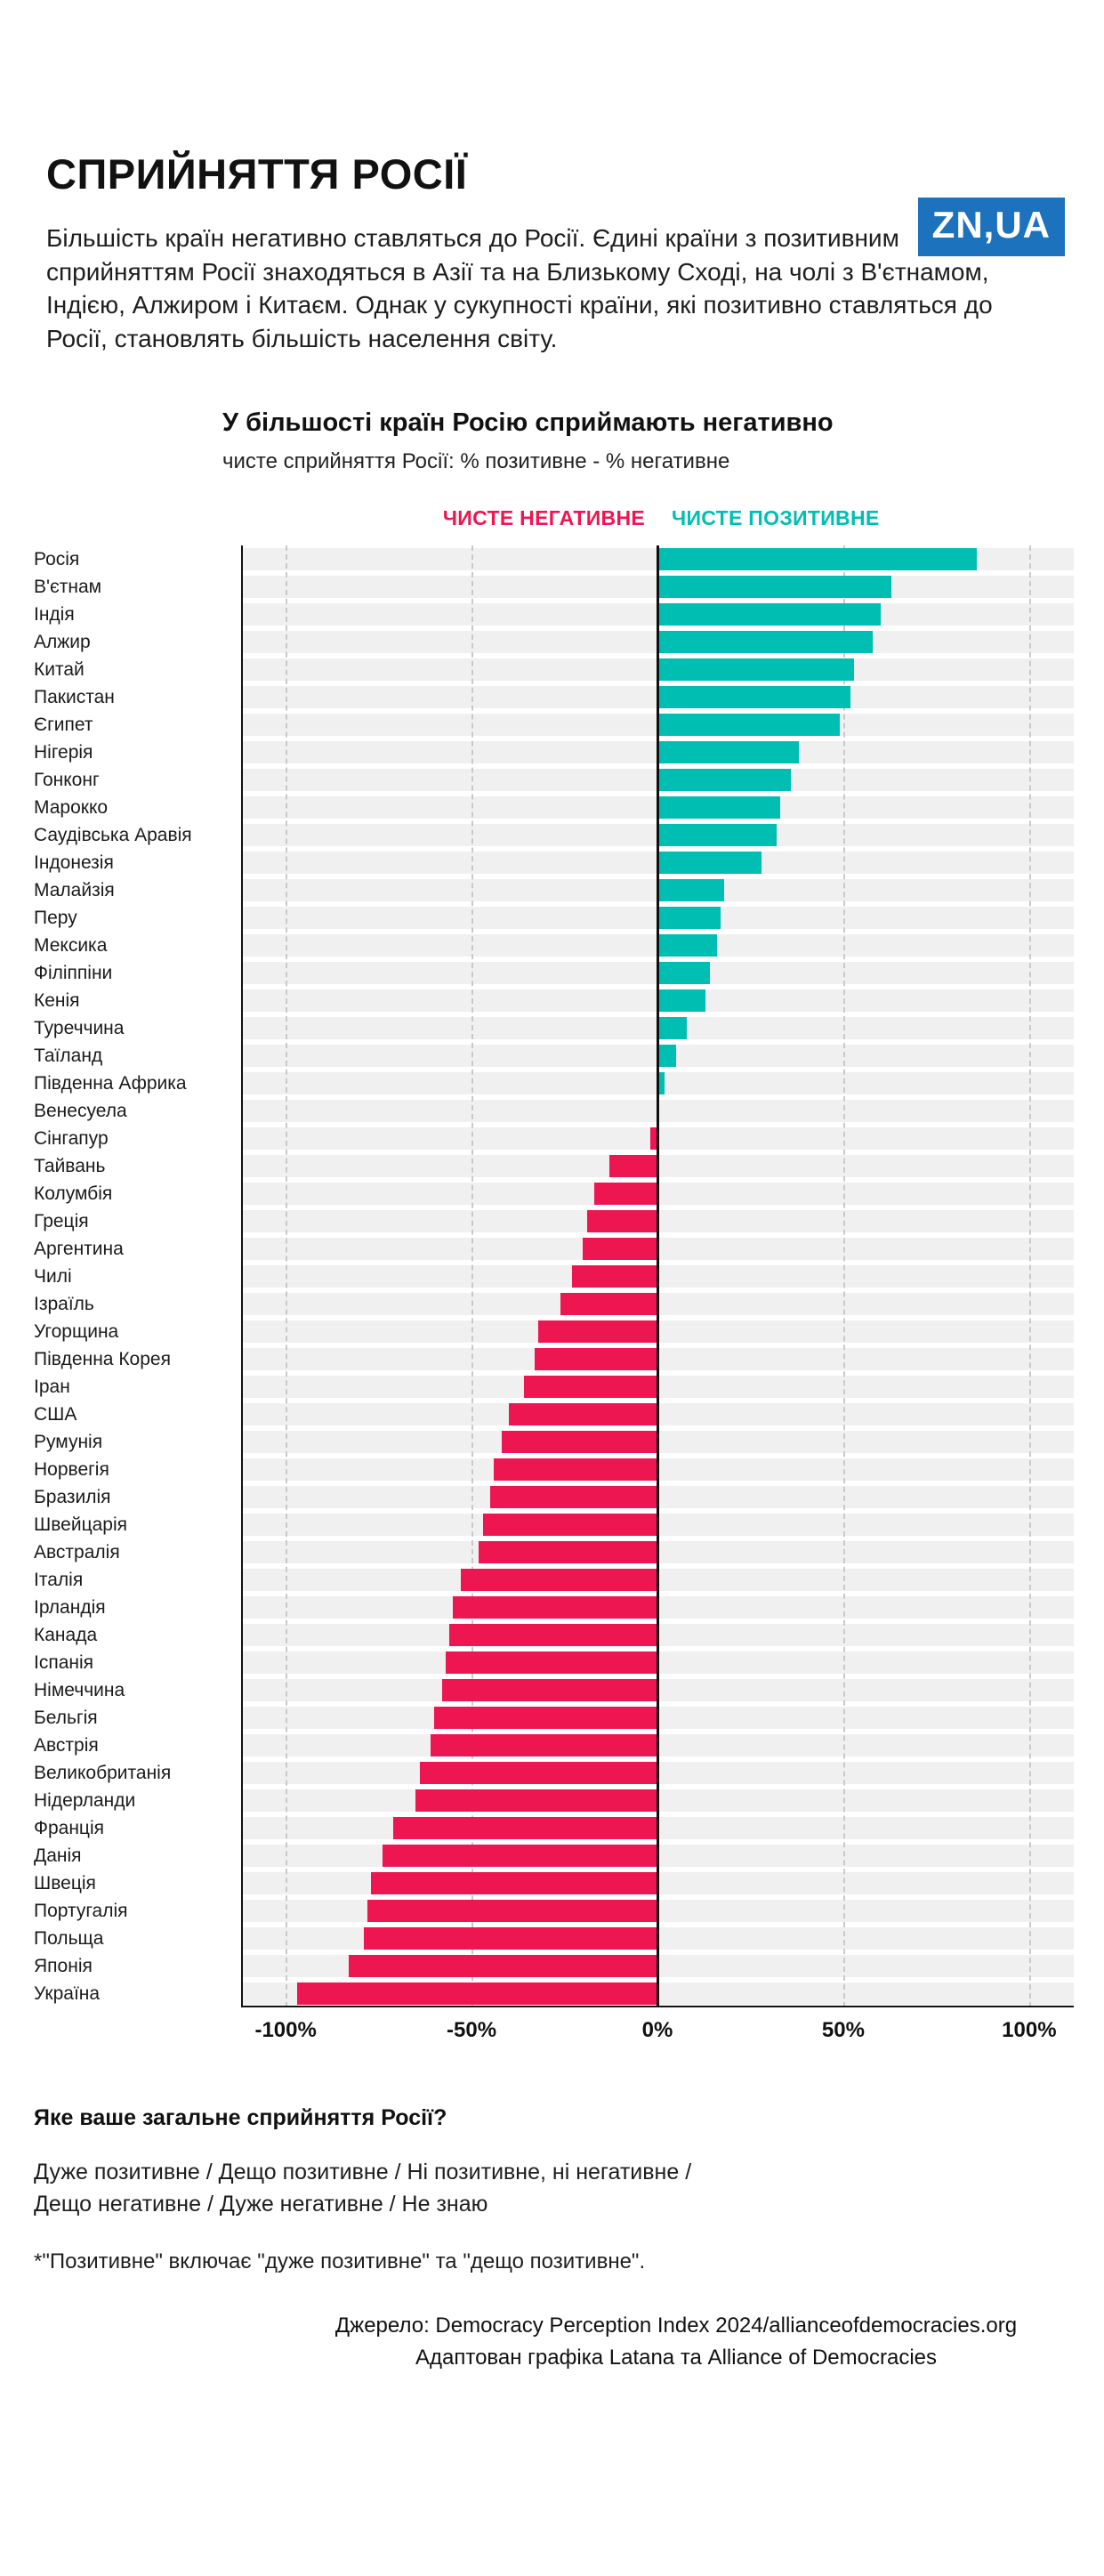 The width and height of the screenshot is (1104, 2576). What do you see at coordinates (68, 587) in the screenshot?
I see `country-label: В'єтнам` at bounding box center [68, 587].